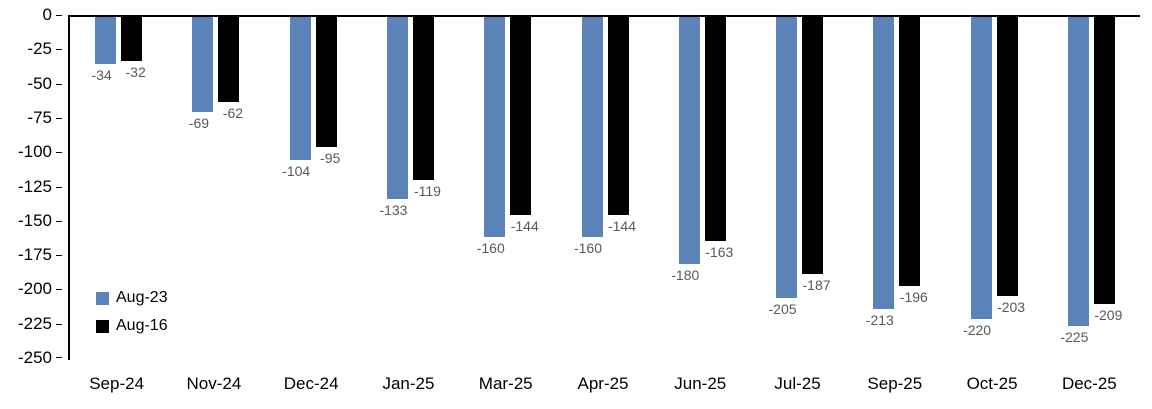 Image resolution: width=1152 pixels, height=409 pixels. I want to click on legend-label-aug-23: Aug-23, so click(142, 297).